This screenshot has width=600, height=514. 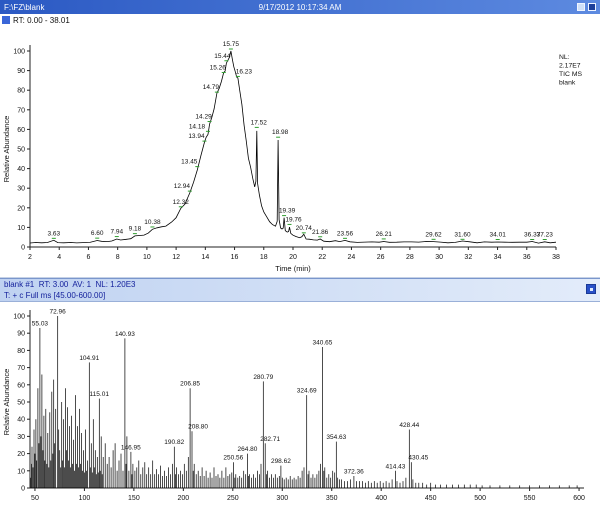 What do you see at coordinates (468, 257) in the screenshot?
I see `x-tick-label: 32` at bounding box center [468, 257].